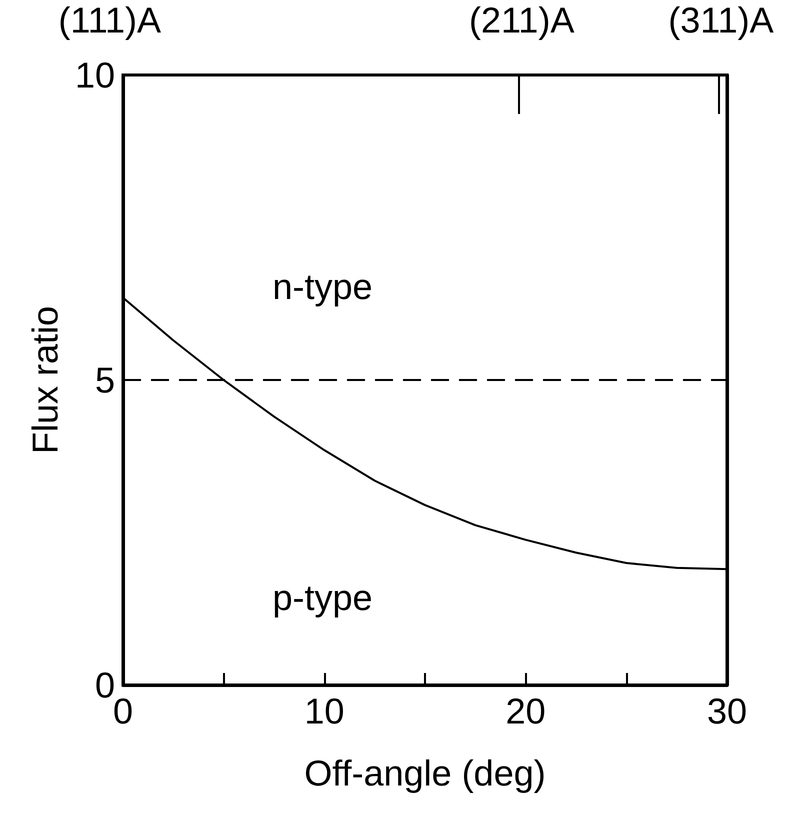  What do you see at coordinates (104, 685) in the screenshot?
I see `y-tick-label: 0` at bounding box center [104, 685].